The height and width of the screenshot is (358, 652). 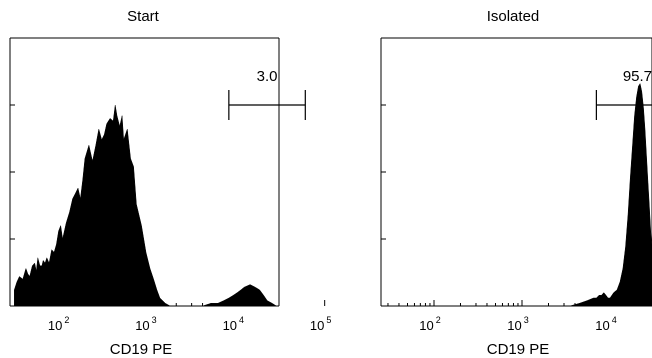 What do you see at coordinates (610, 194) in the screenshot?
I see `histogram-area` at bounding box center [610, 194].